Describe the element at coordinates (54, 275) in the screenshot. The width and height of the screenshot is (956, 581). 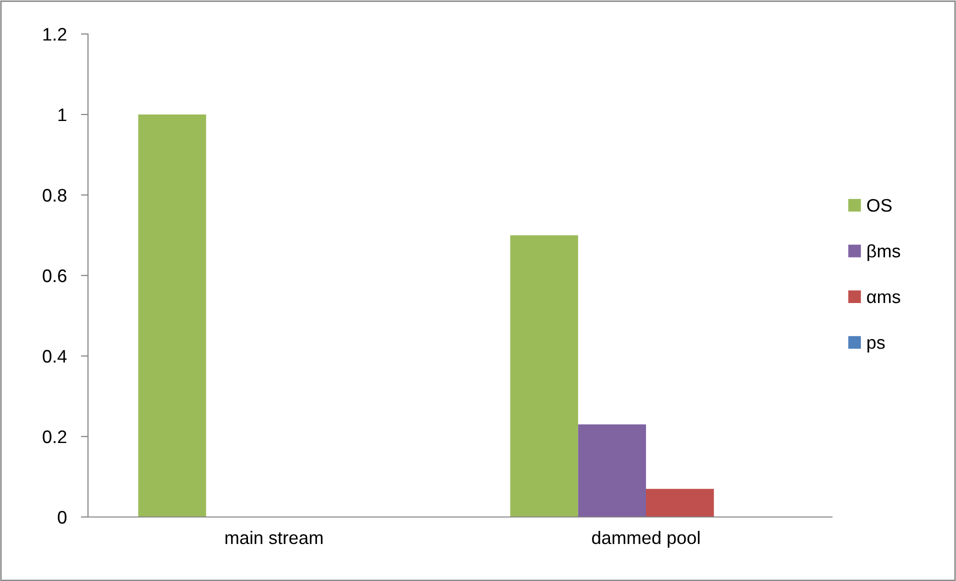
I see `y-tick-label: 0.6` at that location.